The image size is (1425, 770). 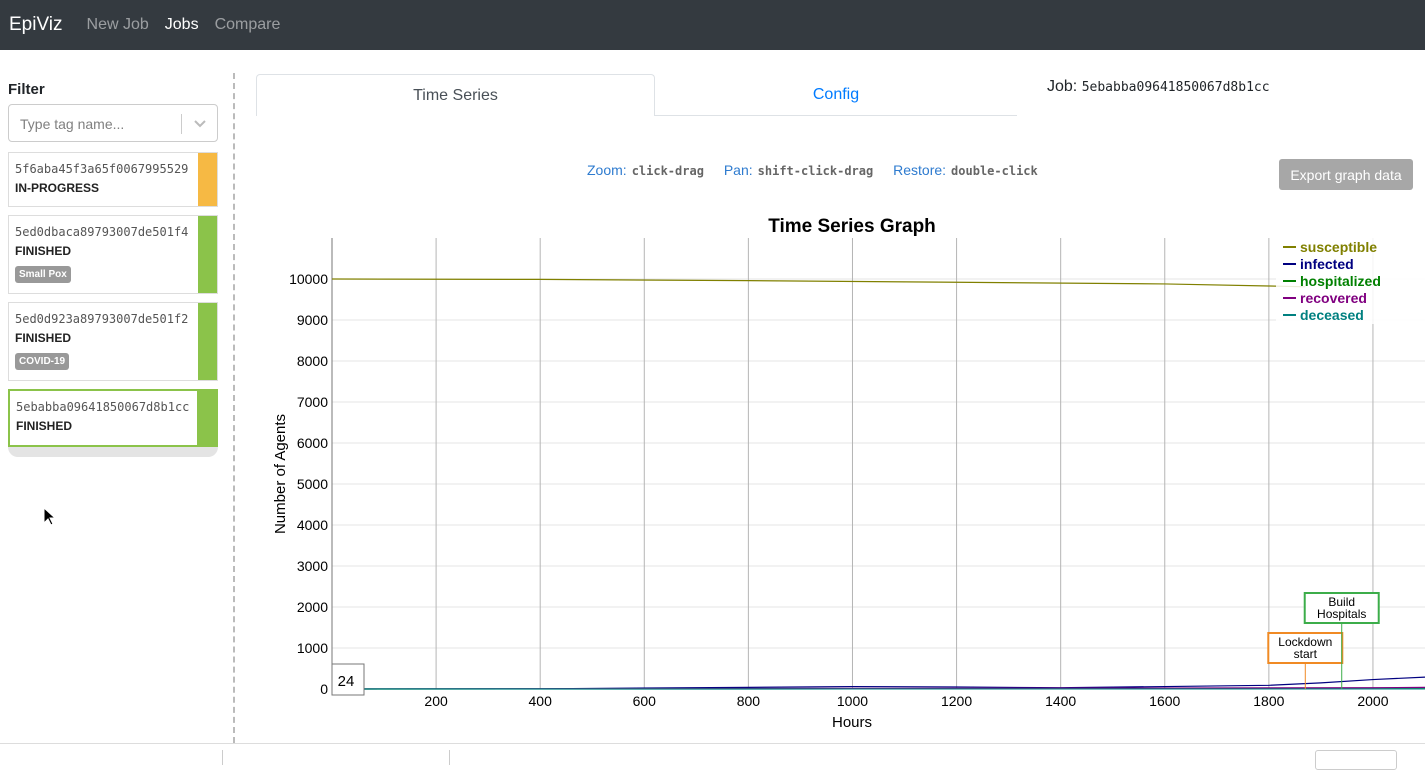 What do you see at coordinates (836, 95) in the screenshot?
I see `tab-config: Config` at bounding box center [836, 95].